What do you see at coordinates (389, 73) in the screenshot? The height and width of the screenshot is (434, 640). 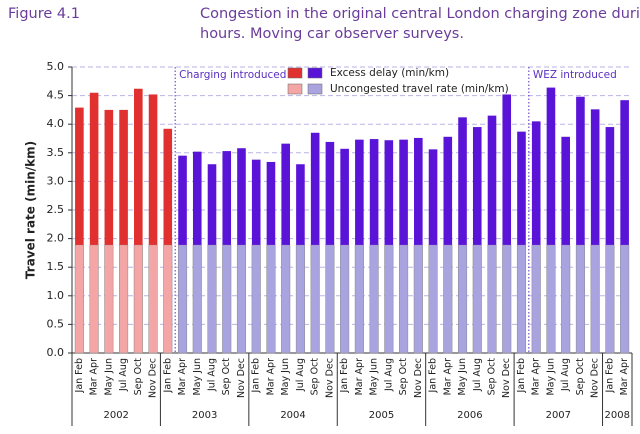 I see `legend-label: Excess delay (min/km)` at bounding box center [389, 73].